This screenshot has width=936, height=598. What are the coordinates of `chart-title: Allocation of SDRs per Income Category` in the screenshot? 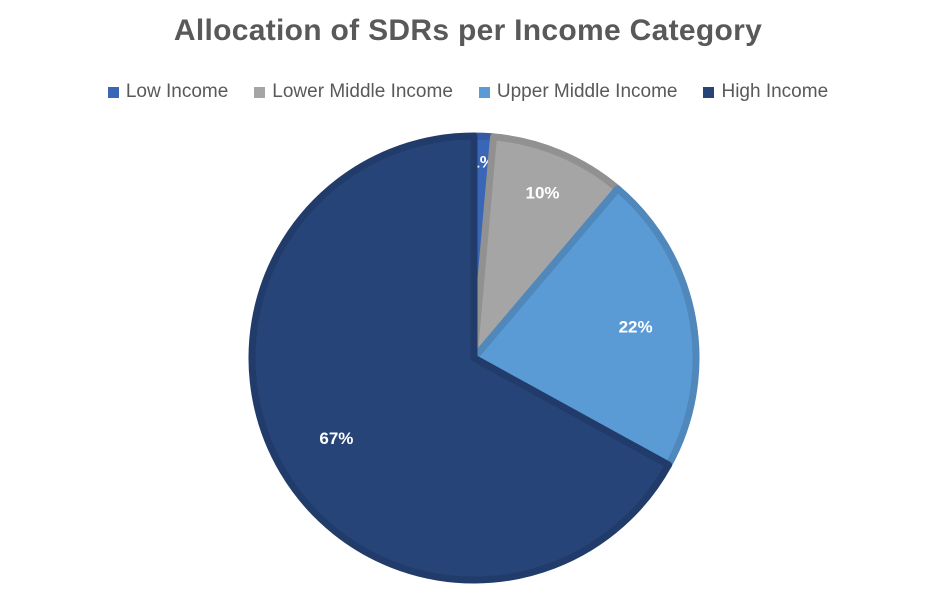 It's located at (468, 30).